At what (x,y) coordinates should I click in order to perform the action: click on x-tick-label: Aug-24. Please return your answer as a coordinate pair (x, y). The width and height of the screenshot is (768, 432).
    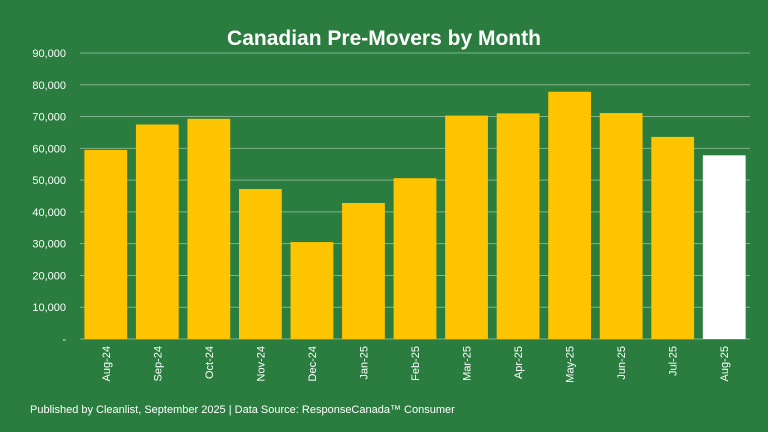
    Looking at the image, I should click on (107, 363).